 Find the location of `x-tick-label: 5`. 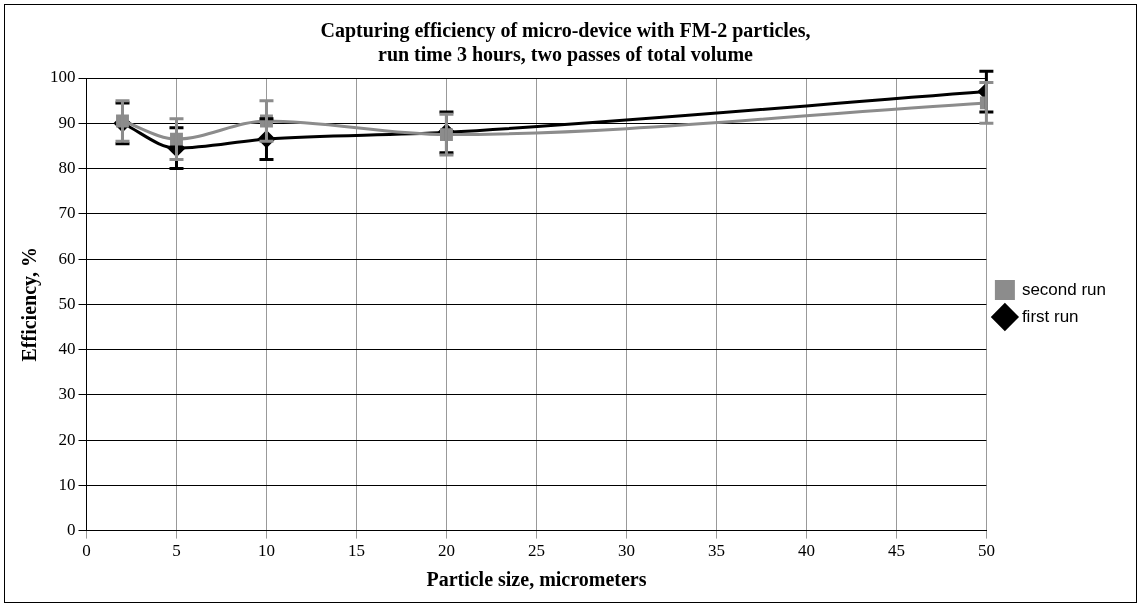

x-tick-label: 5 is located at coordinates (176, 551).